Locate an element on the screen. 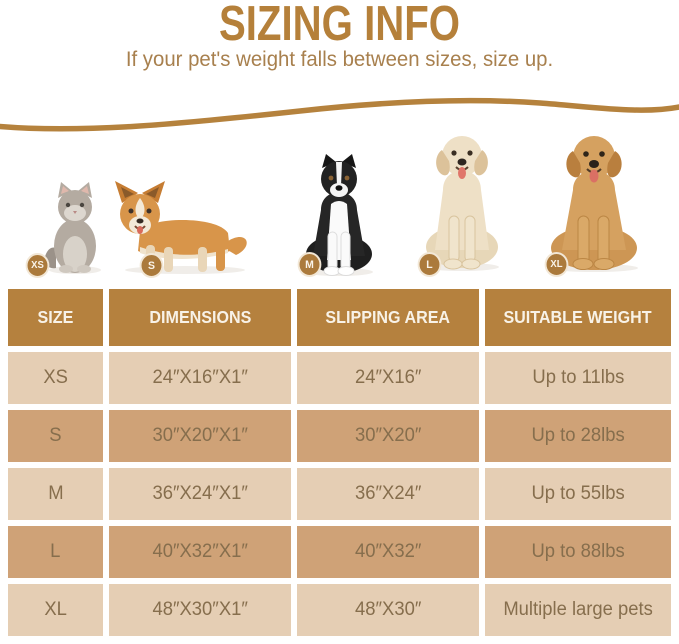 Image resolution: width=679 pixels, height=644 pixels. border-collie-m-image is located at coordinates (339, 217).